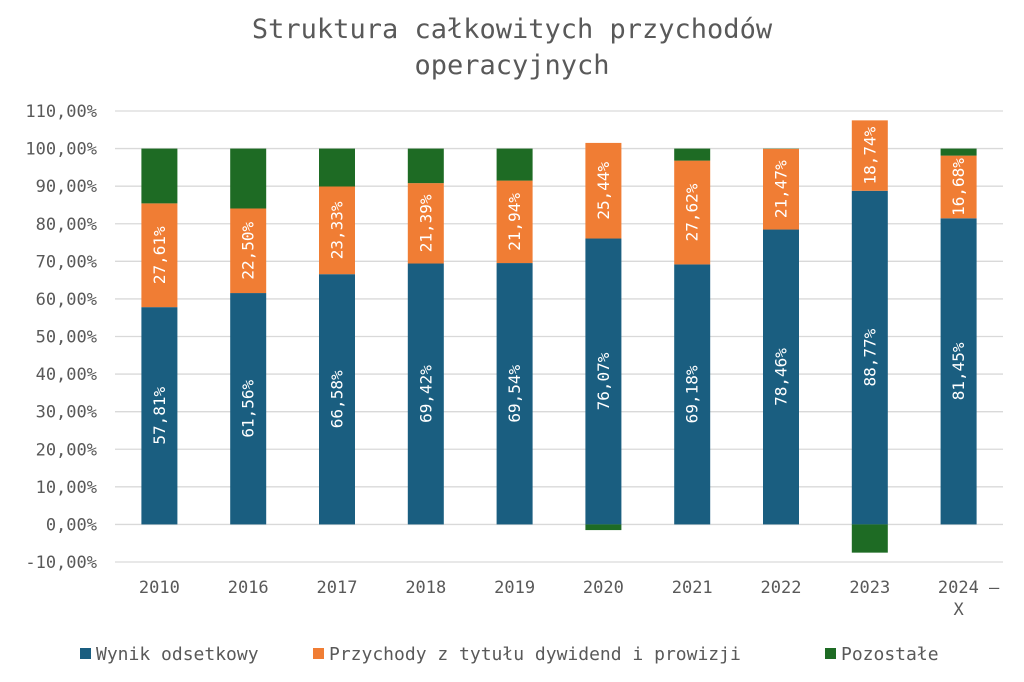 This screenshot has width=1024, height=682. What do you see at coordinates (66, 262) in the screenshot?
I see `y-tick-label: 70,00%` at bounding box center [66, 262].